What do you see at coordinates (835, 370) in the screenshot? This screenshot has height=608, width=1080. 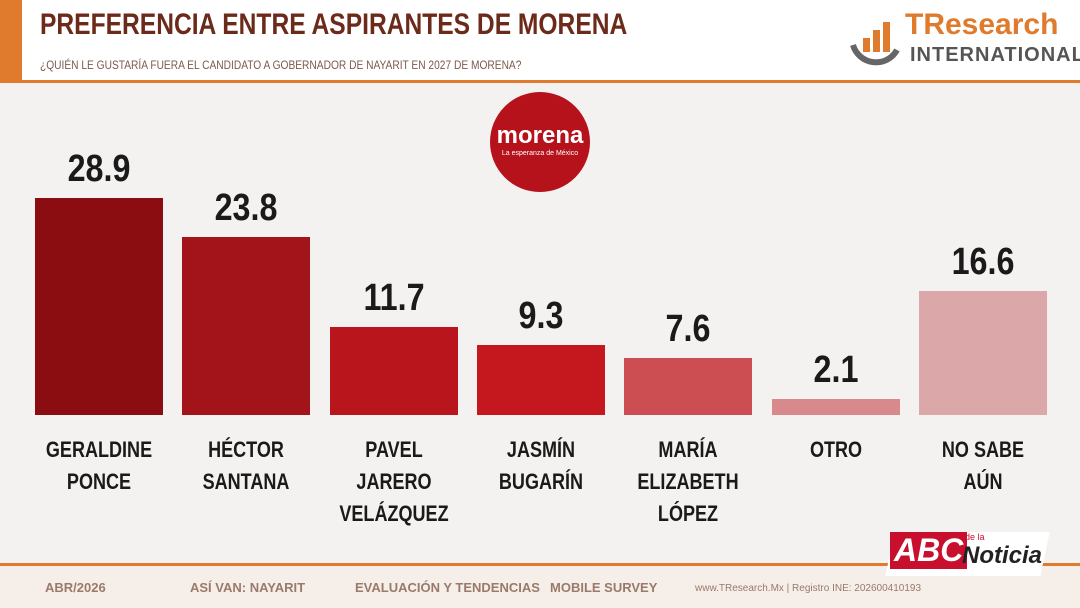 I see `data-label: 2.1` at bounding box center [835, 370].